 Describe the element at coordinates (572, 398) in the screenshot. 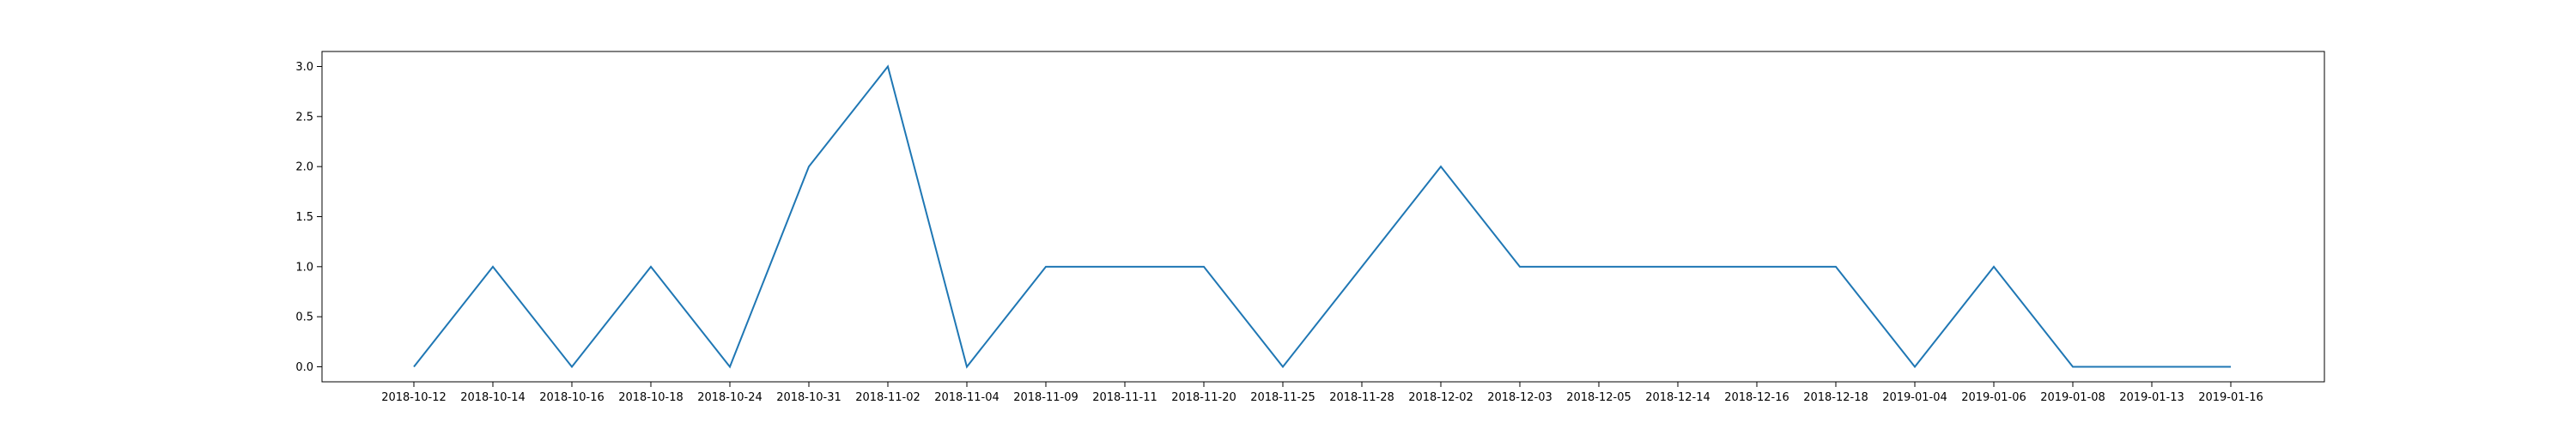

I see `x-tick-label: 2018-10-16` at that location.